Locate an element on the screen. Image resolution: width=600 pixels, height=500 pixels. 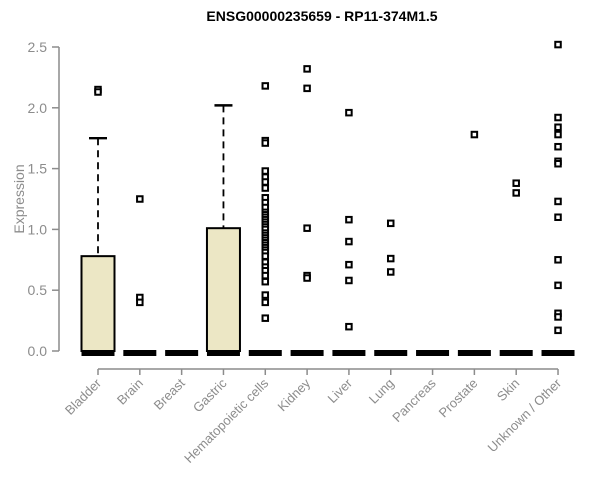
y-tick-label: 0.5 is located at coordinates (38, 290).